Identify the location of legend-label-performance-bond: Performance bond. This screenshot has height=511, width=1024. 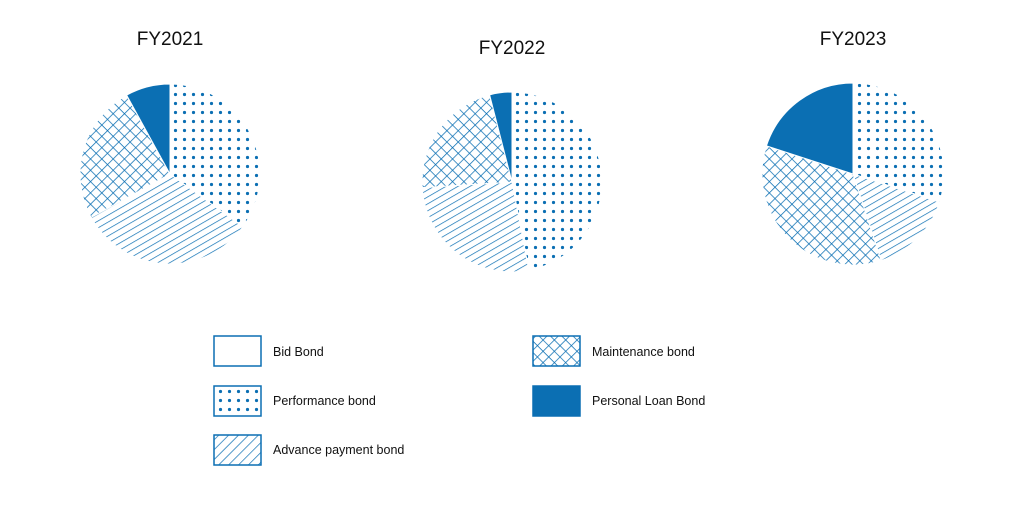
(324, 401).